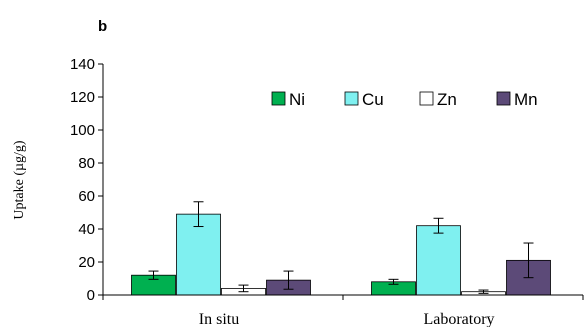 The image size is (585, 327). I want to click on legend-label: Ni, so click(297, 99).